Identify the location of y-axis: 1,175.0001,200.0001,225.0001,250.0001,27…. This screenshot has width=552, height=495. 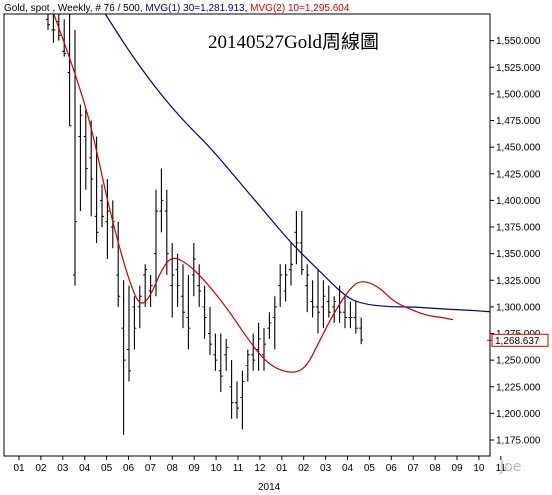
(514, 241).